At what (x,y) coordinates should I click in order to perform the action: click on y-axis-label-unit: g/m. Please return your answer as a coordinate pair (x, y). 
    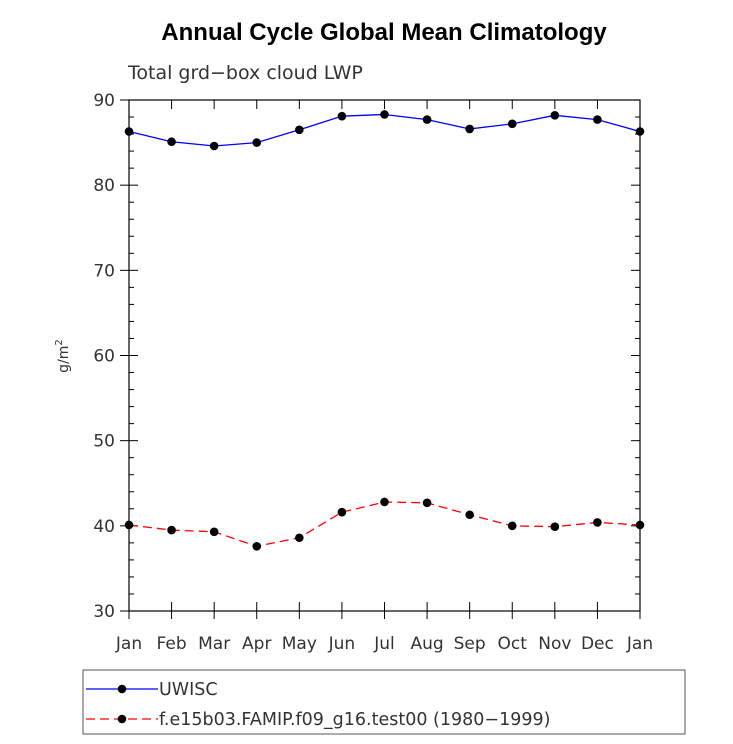
    Looking at the image, I should click on (64, 359).